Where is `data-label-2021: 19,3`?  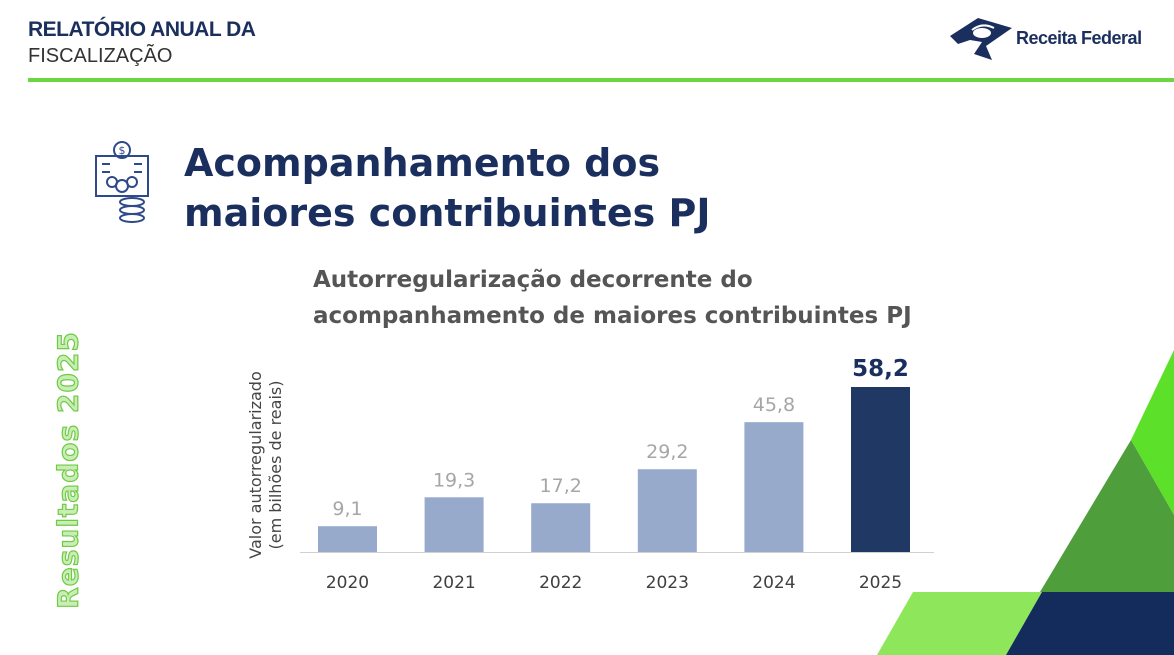
data-label-2021: 19,3 is located at coordinates (454, 480).